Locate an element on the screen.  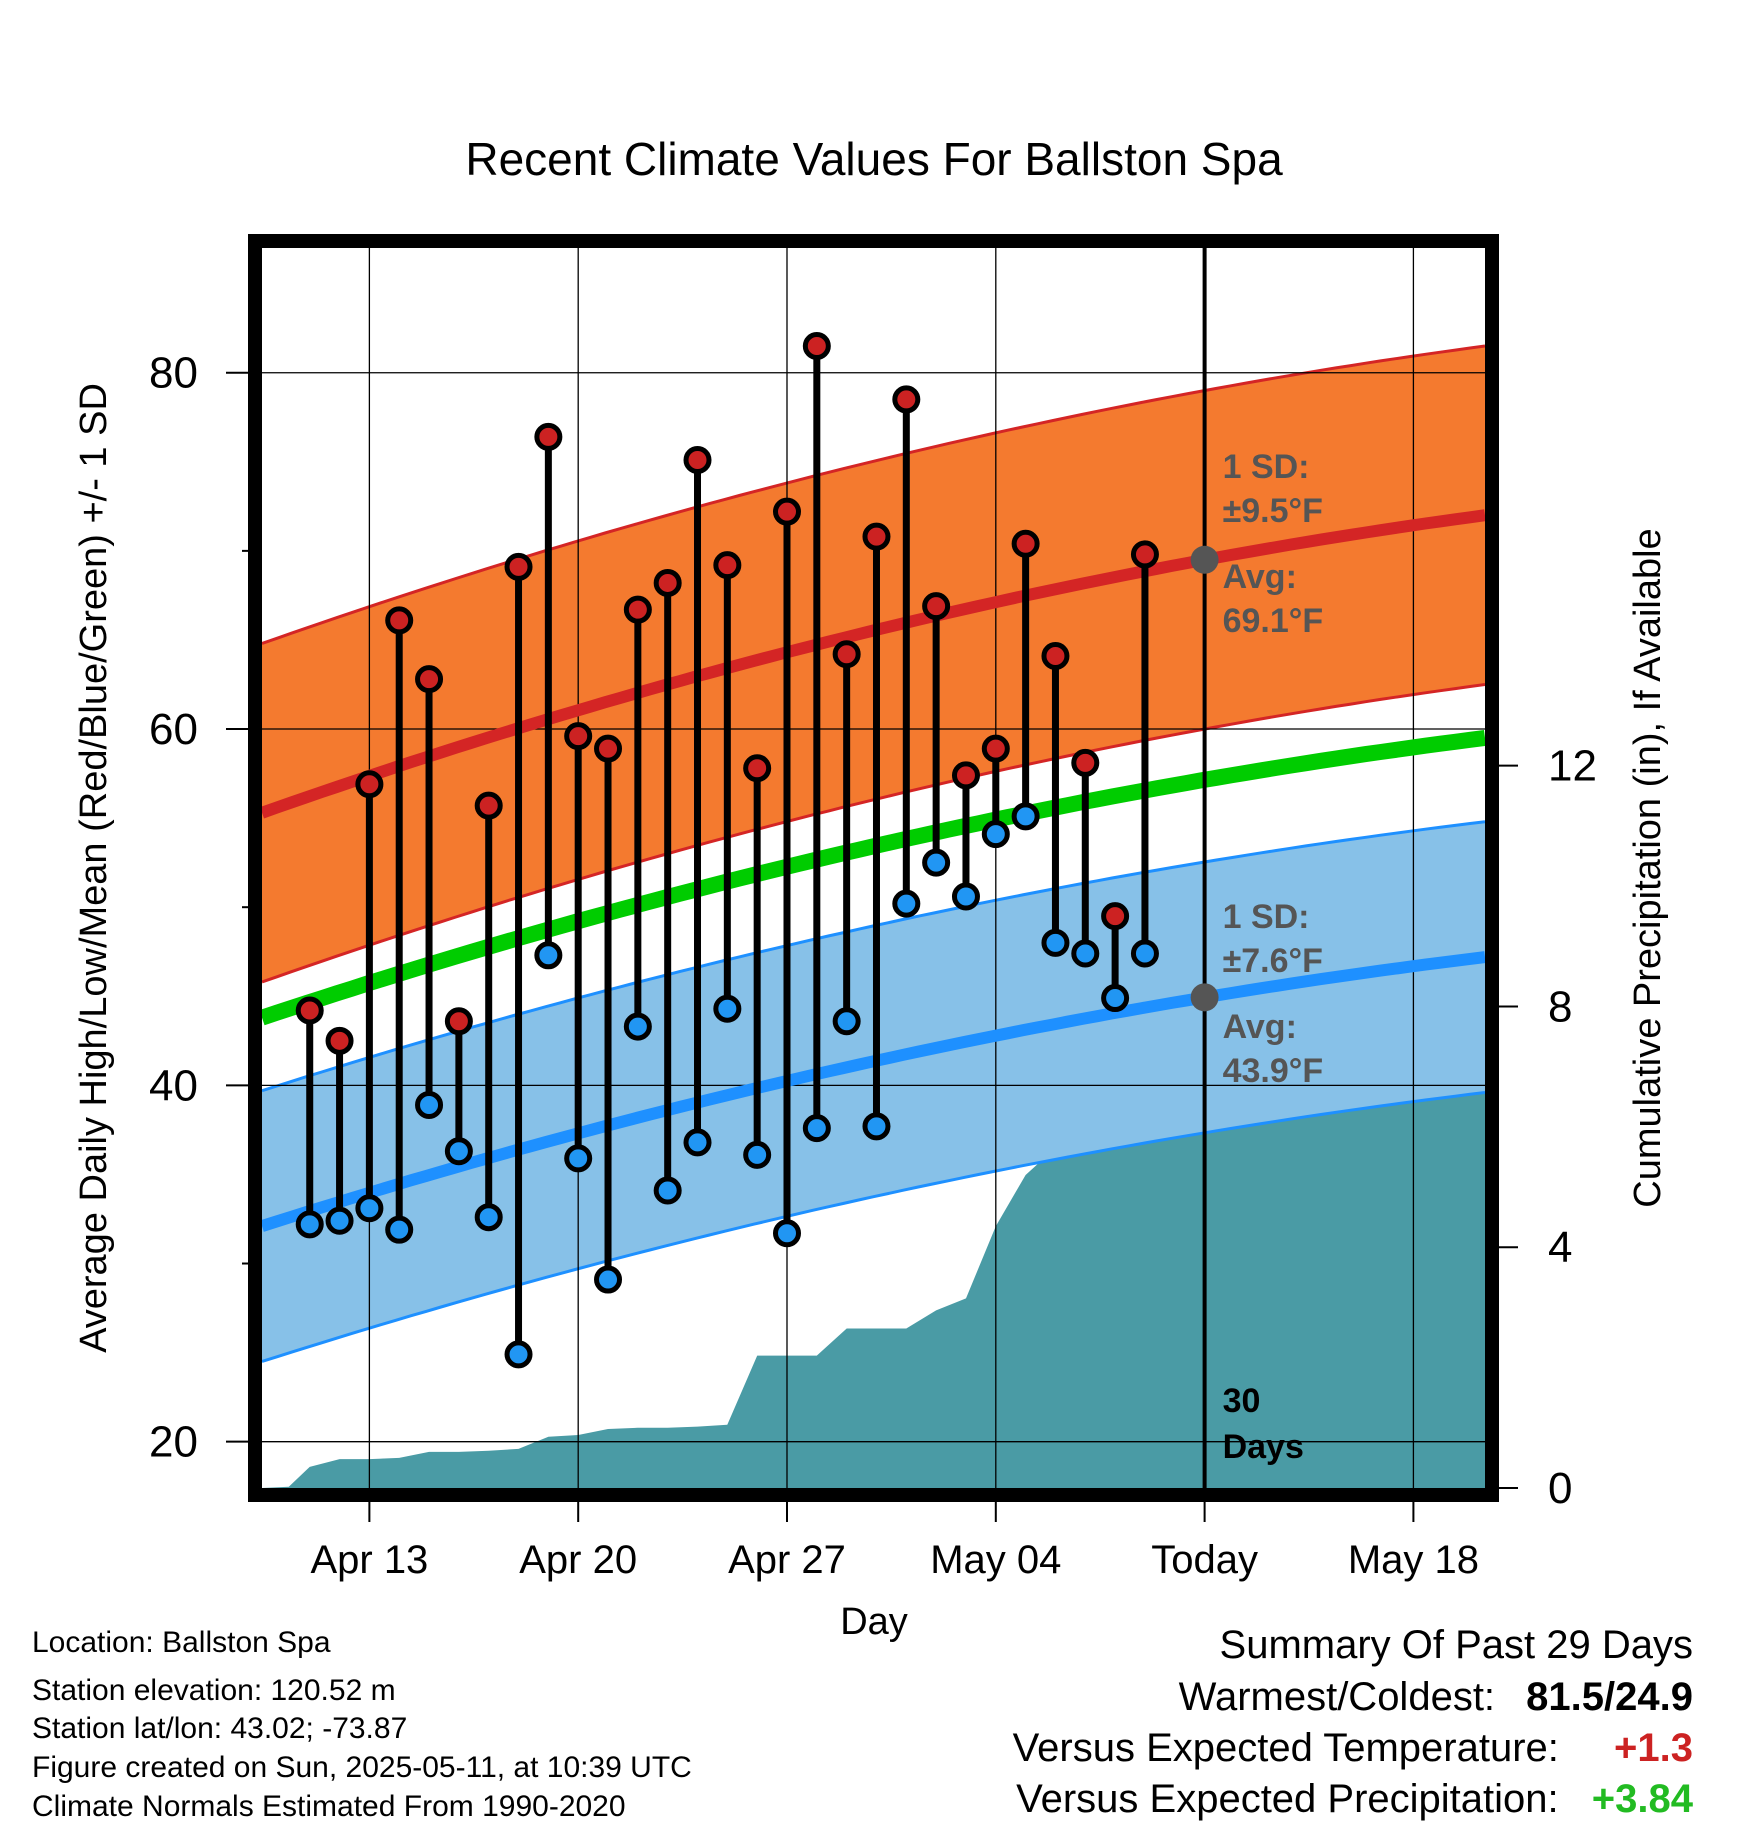
summary-warmest-row: Warmest/Coldest: 81.5/24.9 is located at coordinates (1436, 1697).